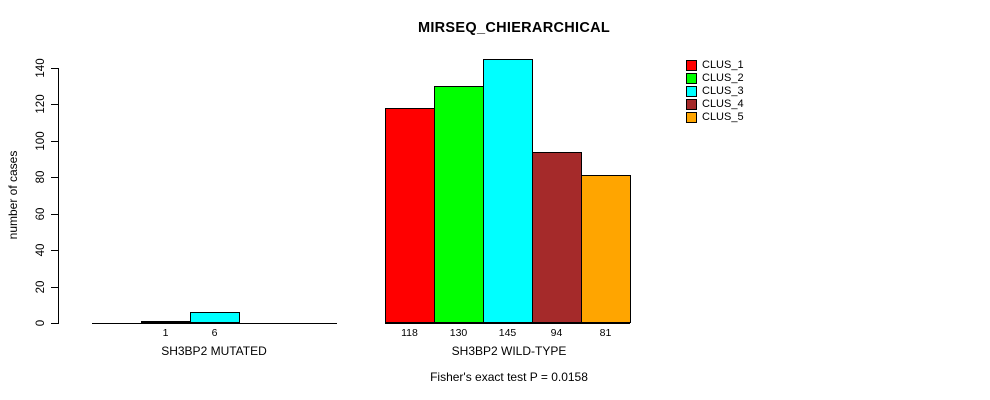 The image size is (990, 400). I want to click on bar-value-label: 94, so click(556, 333).